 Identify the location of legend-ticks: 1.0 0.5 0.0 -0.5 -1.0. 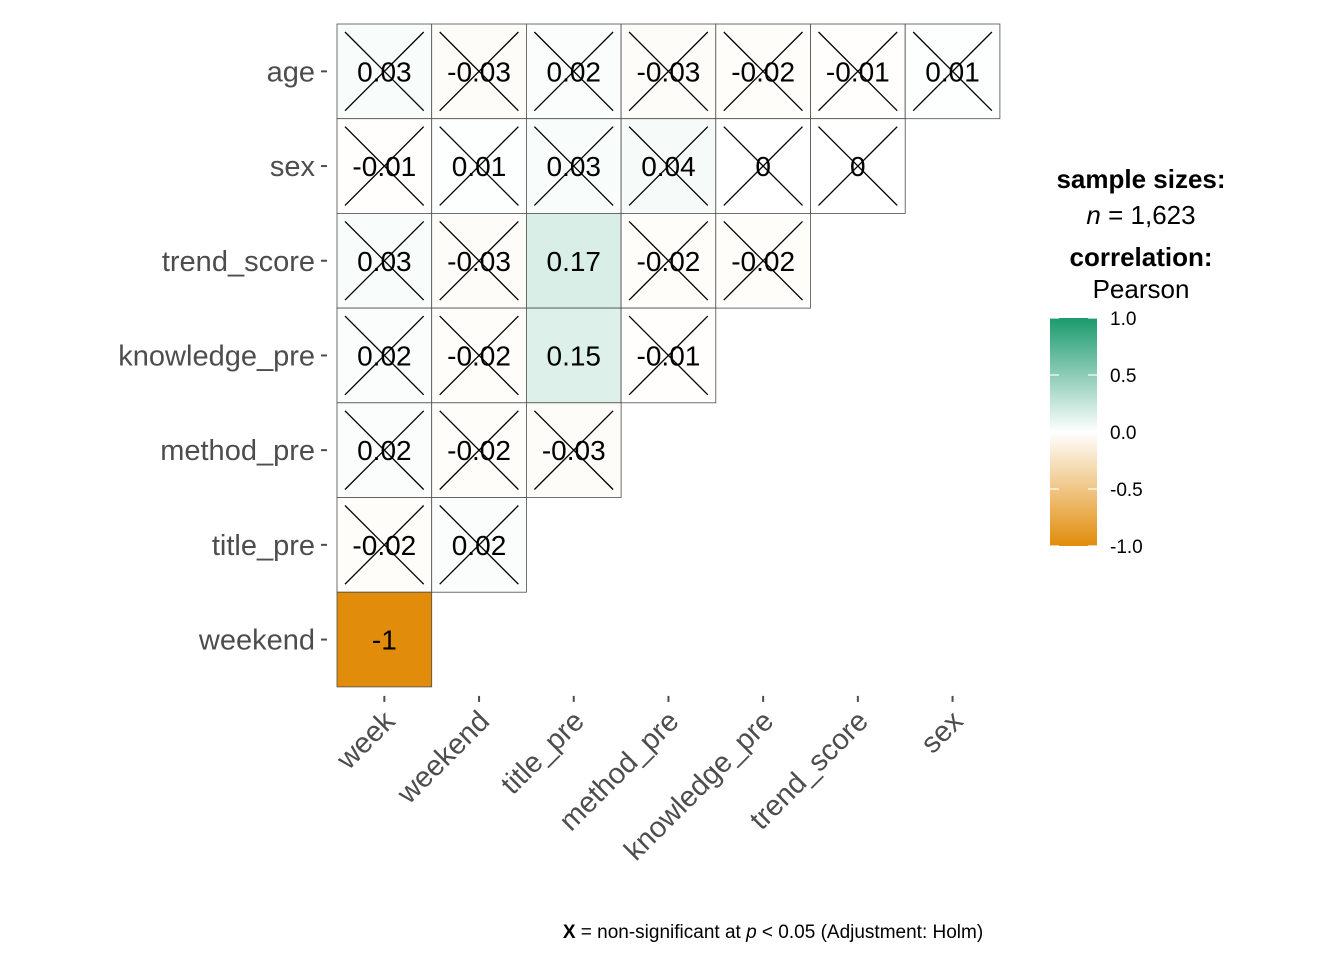
(1096, 433).